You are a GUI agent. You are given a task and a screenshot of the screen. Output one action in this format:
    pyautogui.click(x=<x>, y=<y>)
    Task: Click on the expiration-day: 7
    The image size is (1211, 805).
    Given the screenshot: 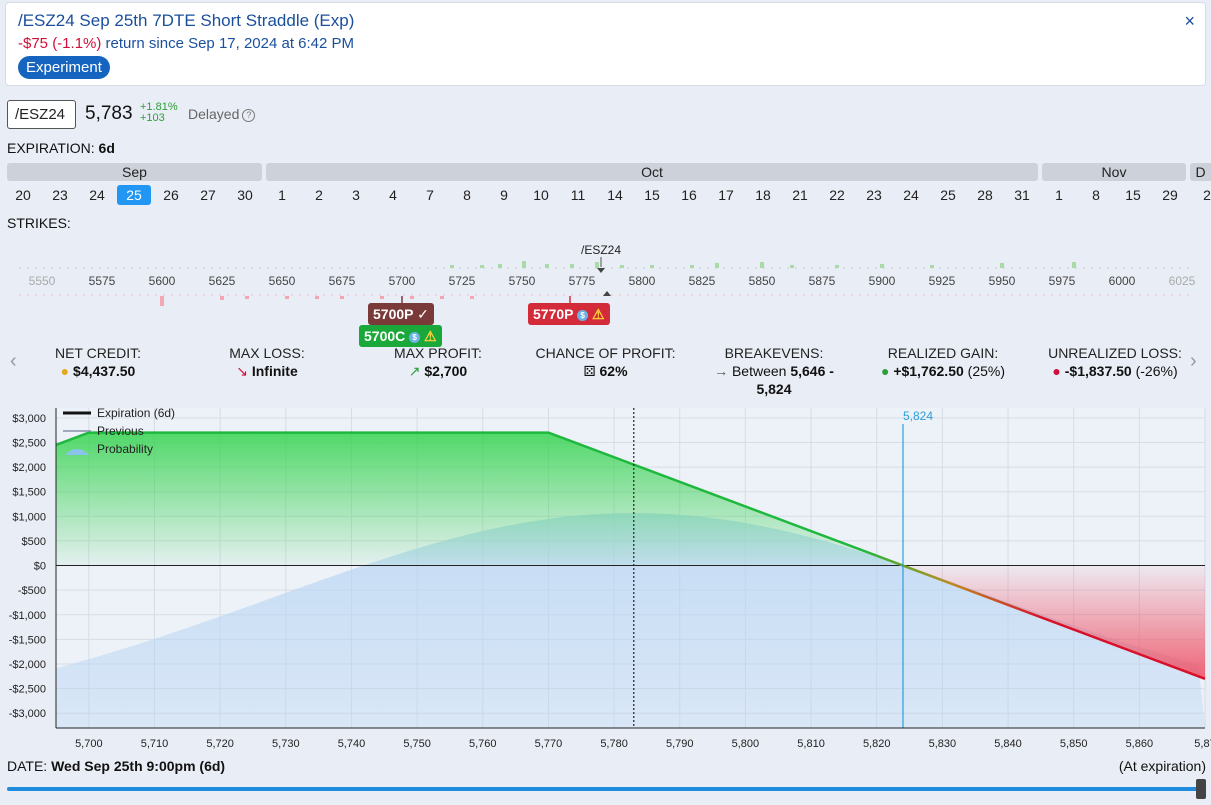 What is the action you would take?
    pyautogui.click(x=430, y=195)
    